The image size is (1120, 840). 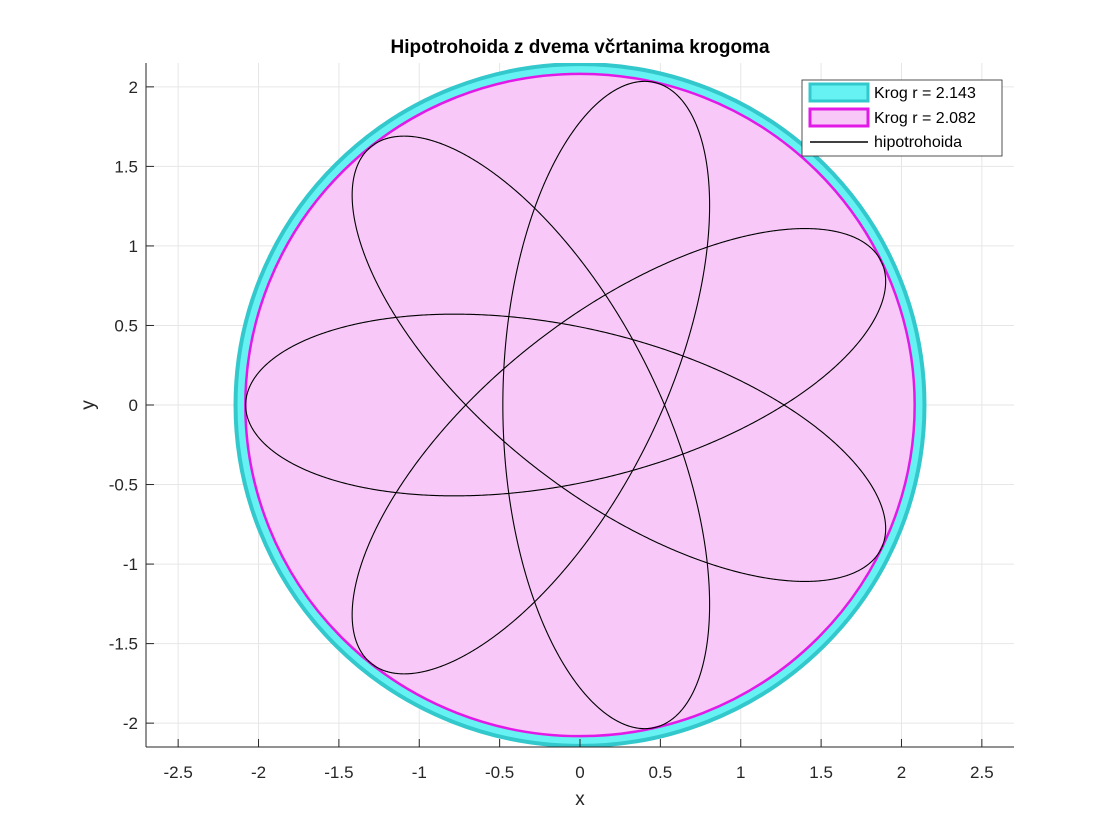 What do you see at coordinates (925, 118) in the screenshot?
I see `legend-label-inner-circle: Krog r = 2.082` at bounding box center [925, 118].